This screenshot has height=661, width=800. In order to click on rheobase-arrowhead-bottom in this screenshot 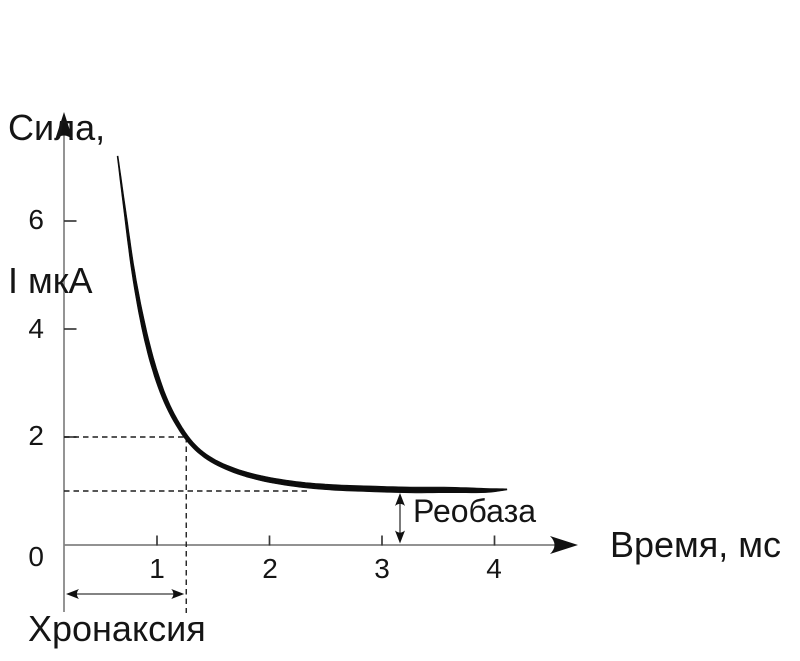, I will do `click(400, 537)`.